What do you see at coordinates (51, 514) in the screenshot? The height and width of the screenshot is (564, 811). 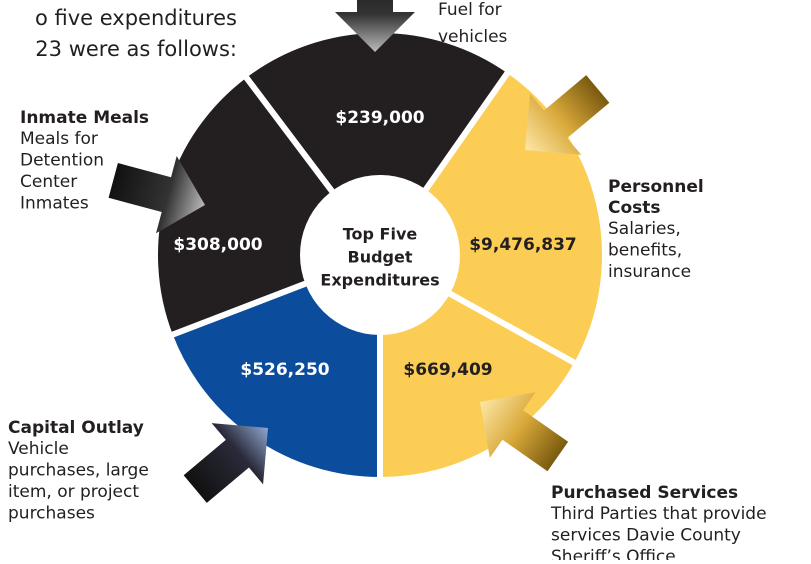 I see `segment-description: purchases` at bounding box center [51, 514].